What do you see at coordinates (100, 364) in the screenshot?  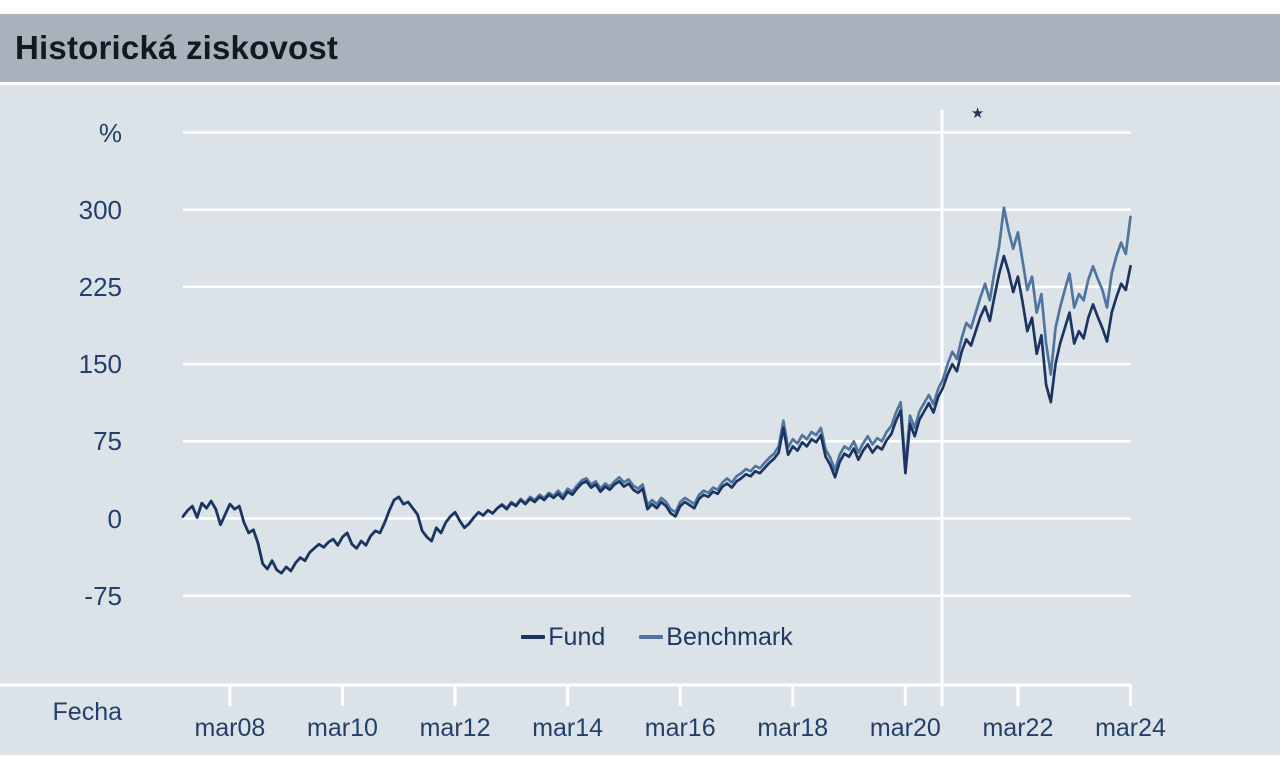 I see `y-axis-label: 150` at bounding box center [100, 364].